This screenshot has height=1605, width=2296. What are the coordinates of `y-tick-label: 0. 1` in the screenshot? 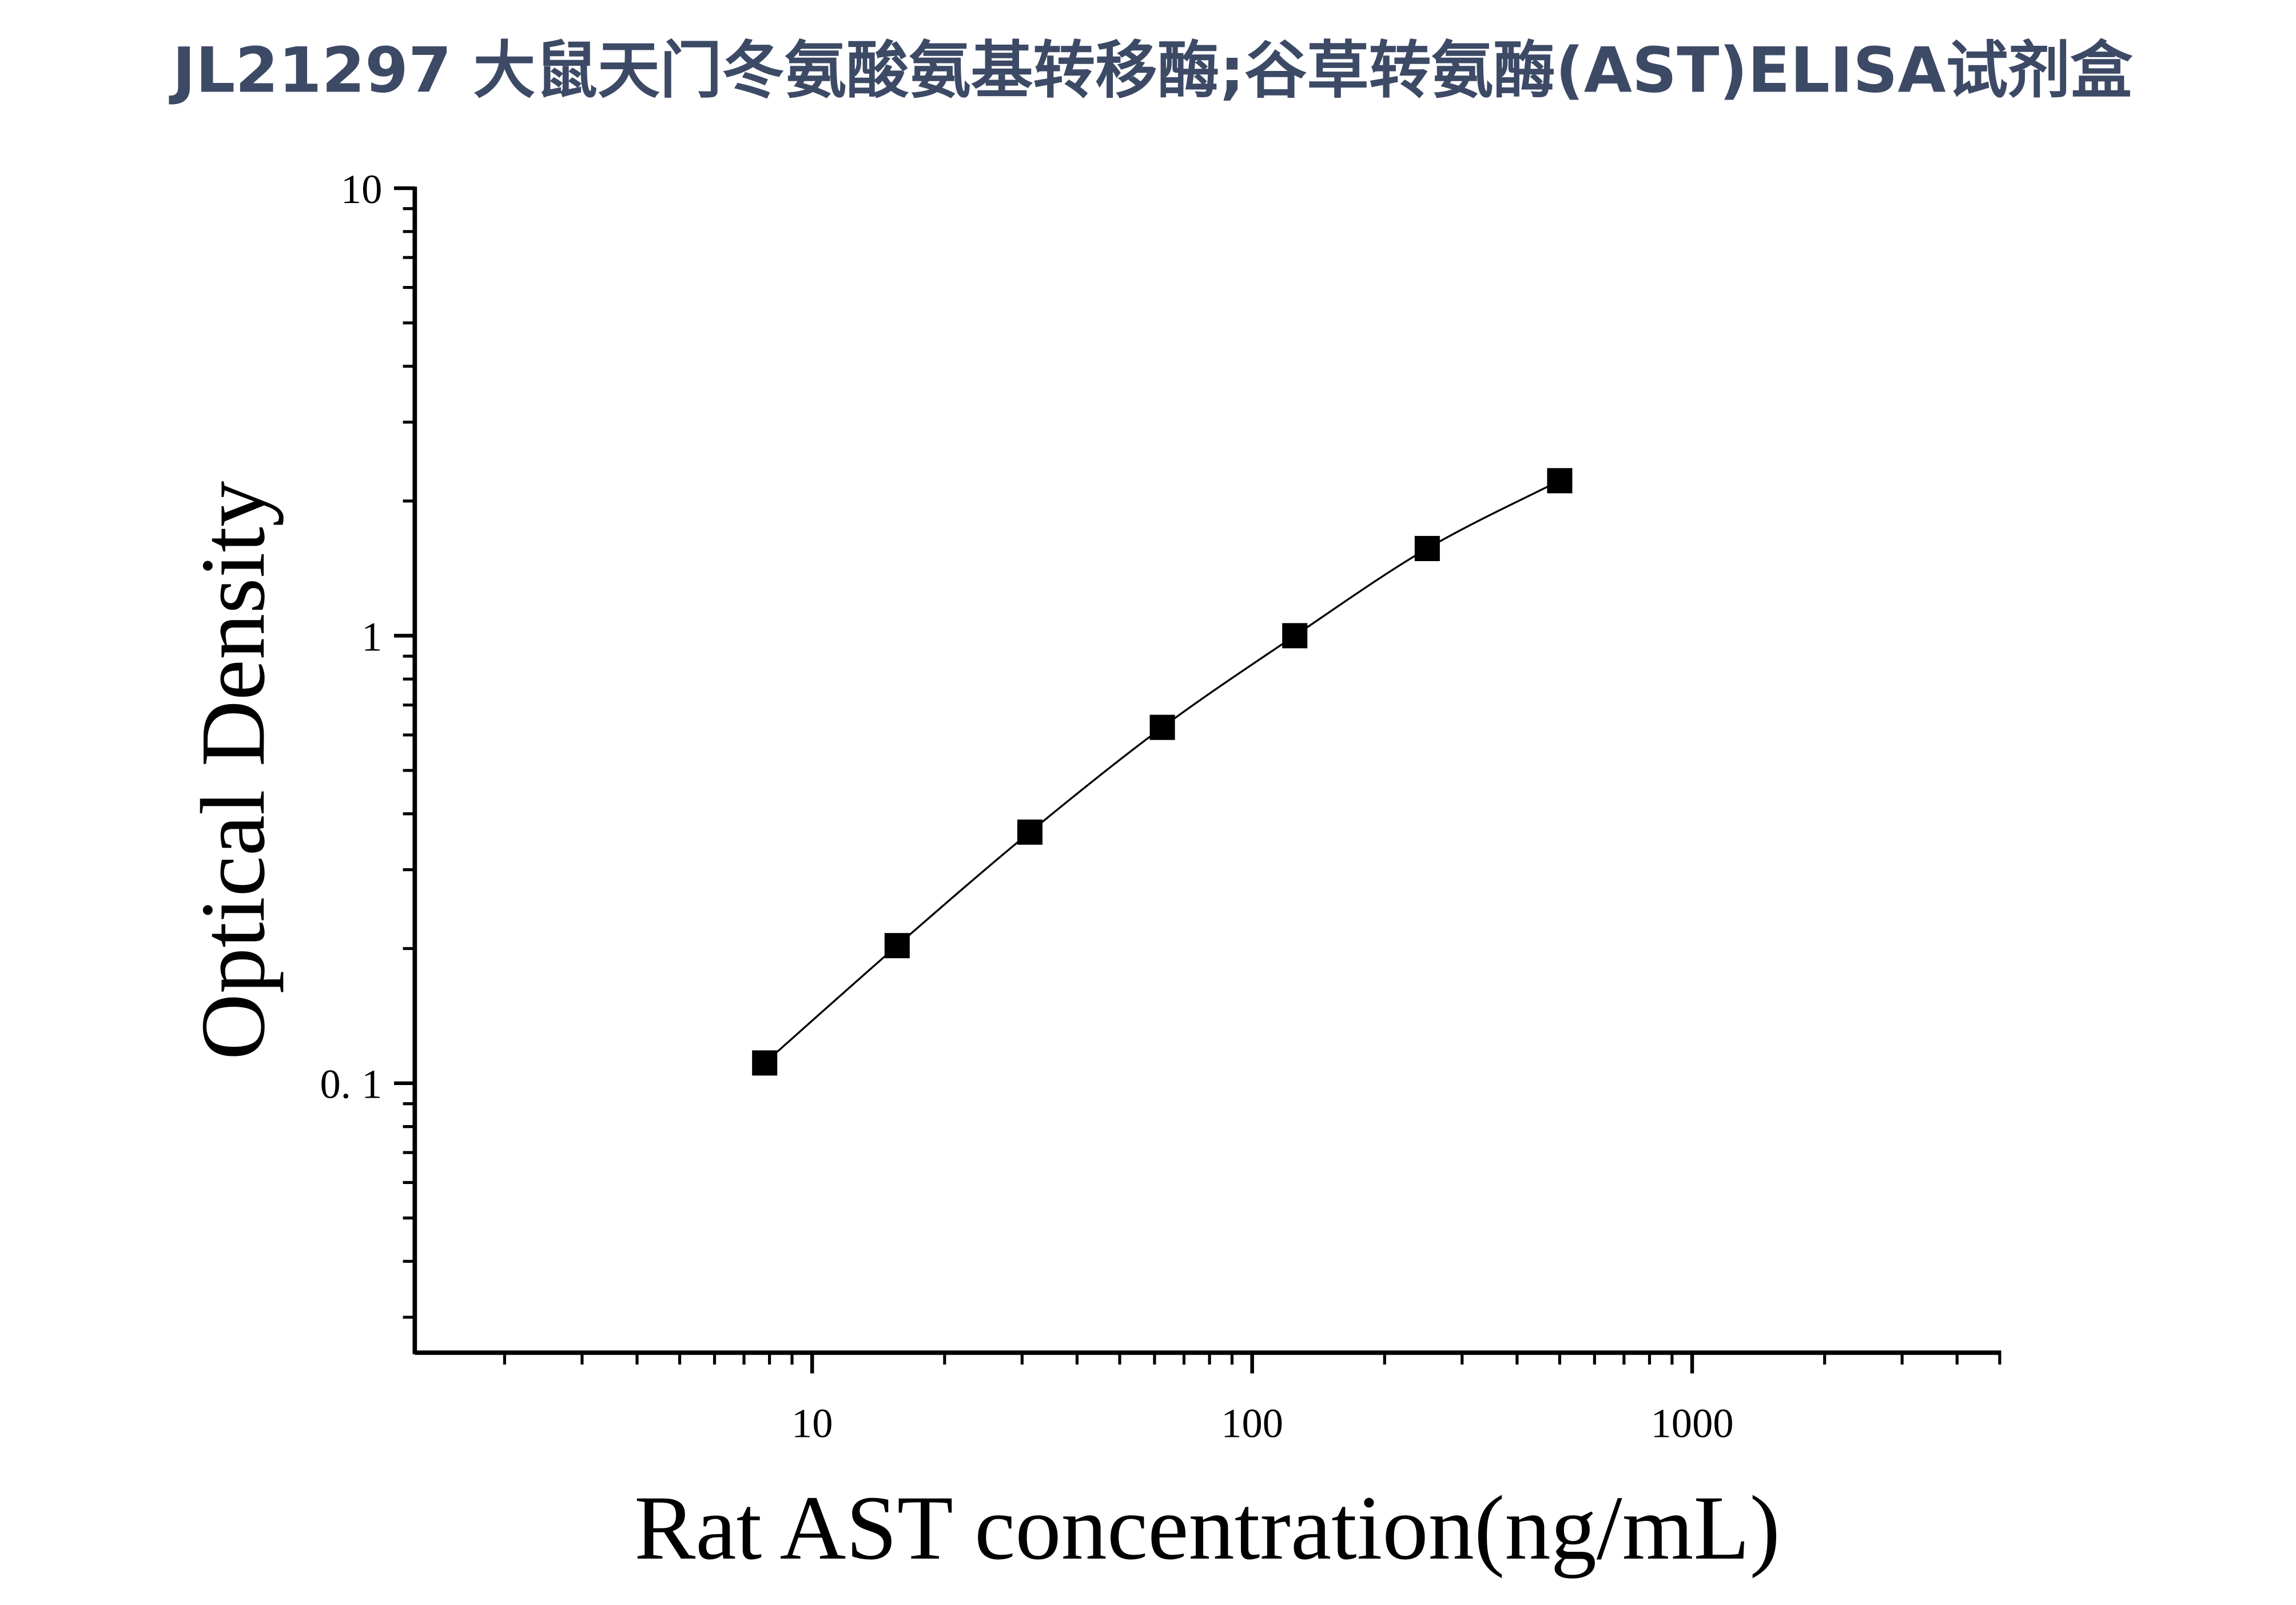 It's located at (352, 1084).